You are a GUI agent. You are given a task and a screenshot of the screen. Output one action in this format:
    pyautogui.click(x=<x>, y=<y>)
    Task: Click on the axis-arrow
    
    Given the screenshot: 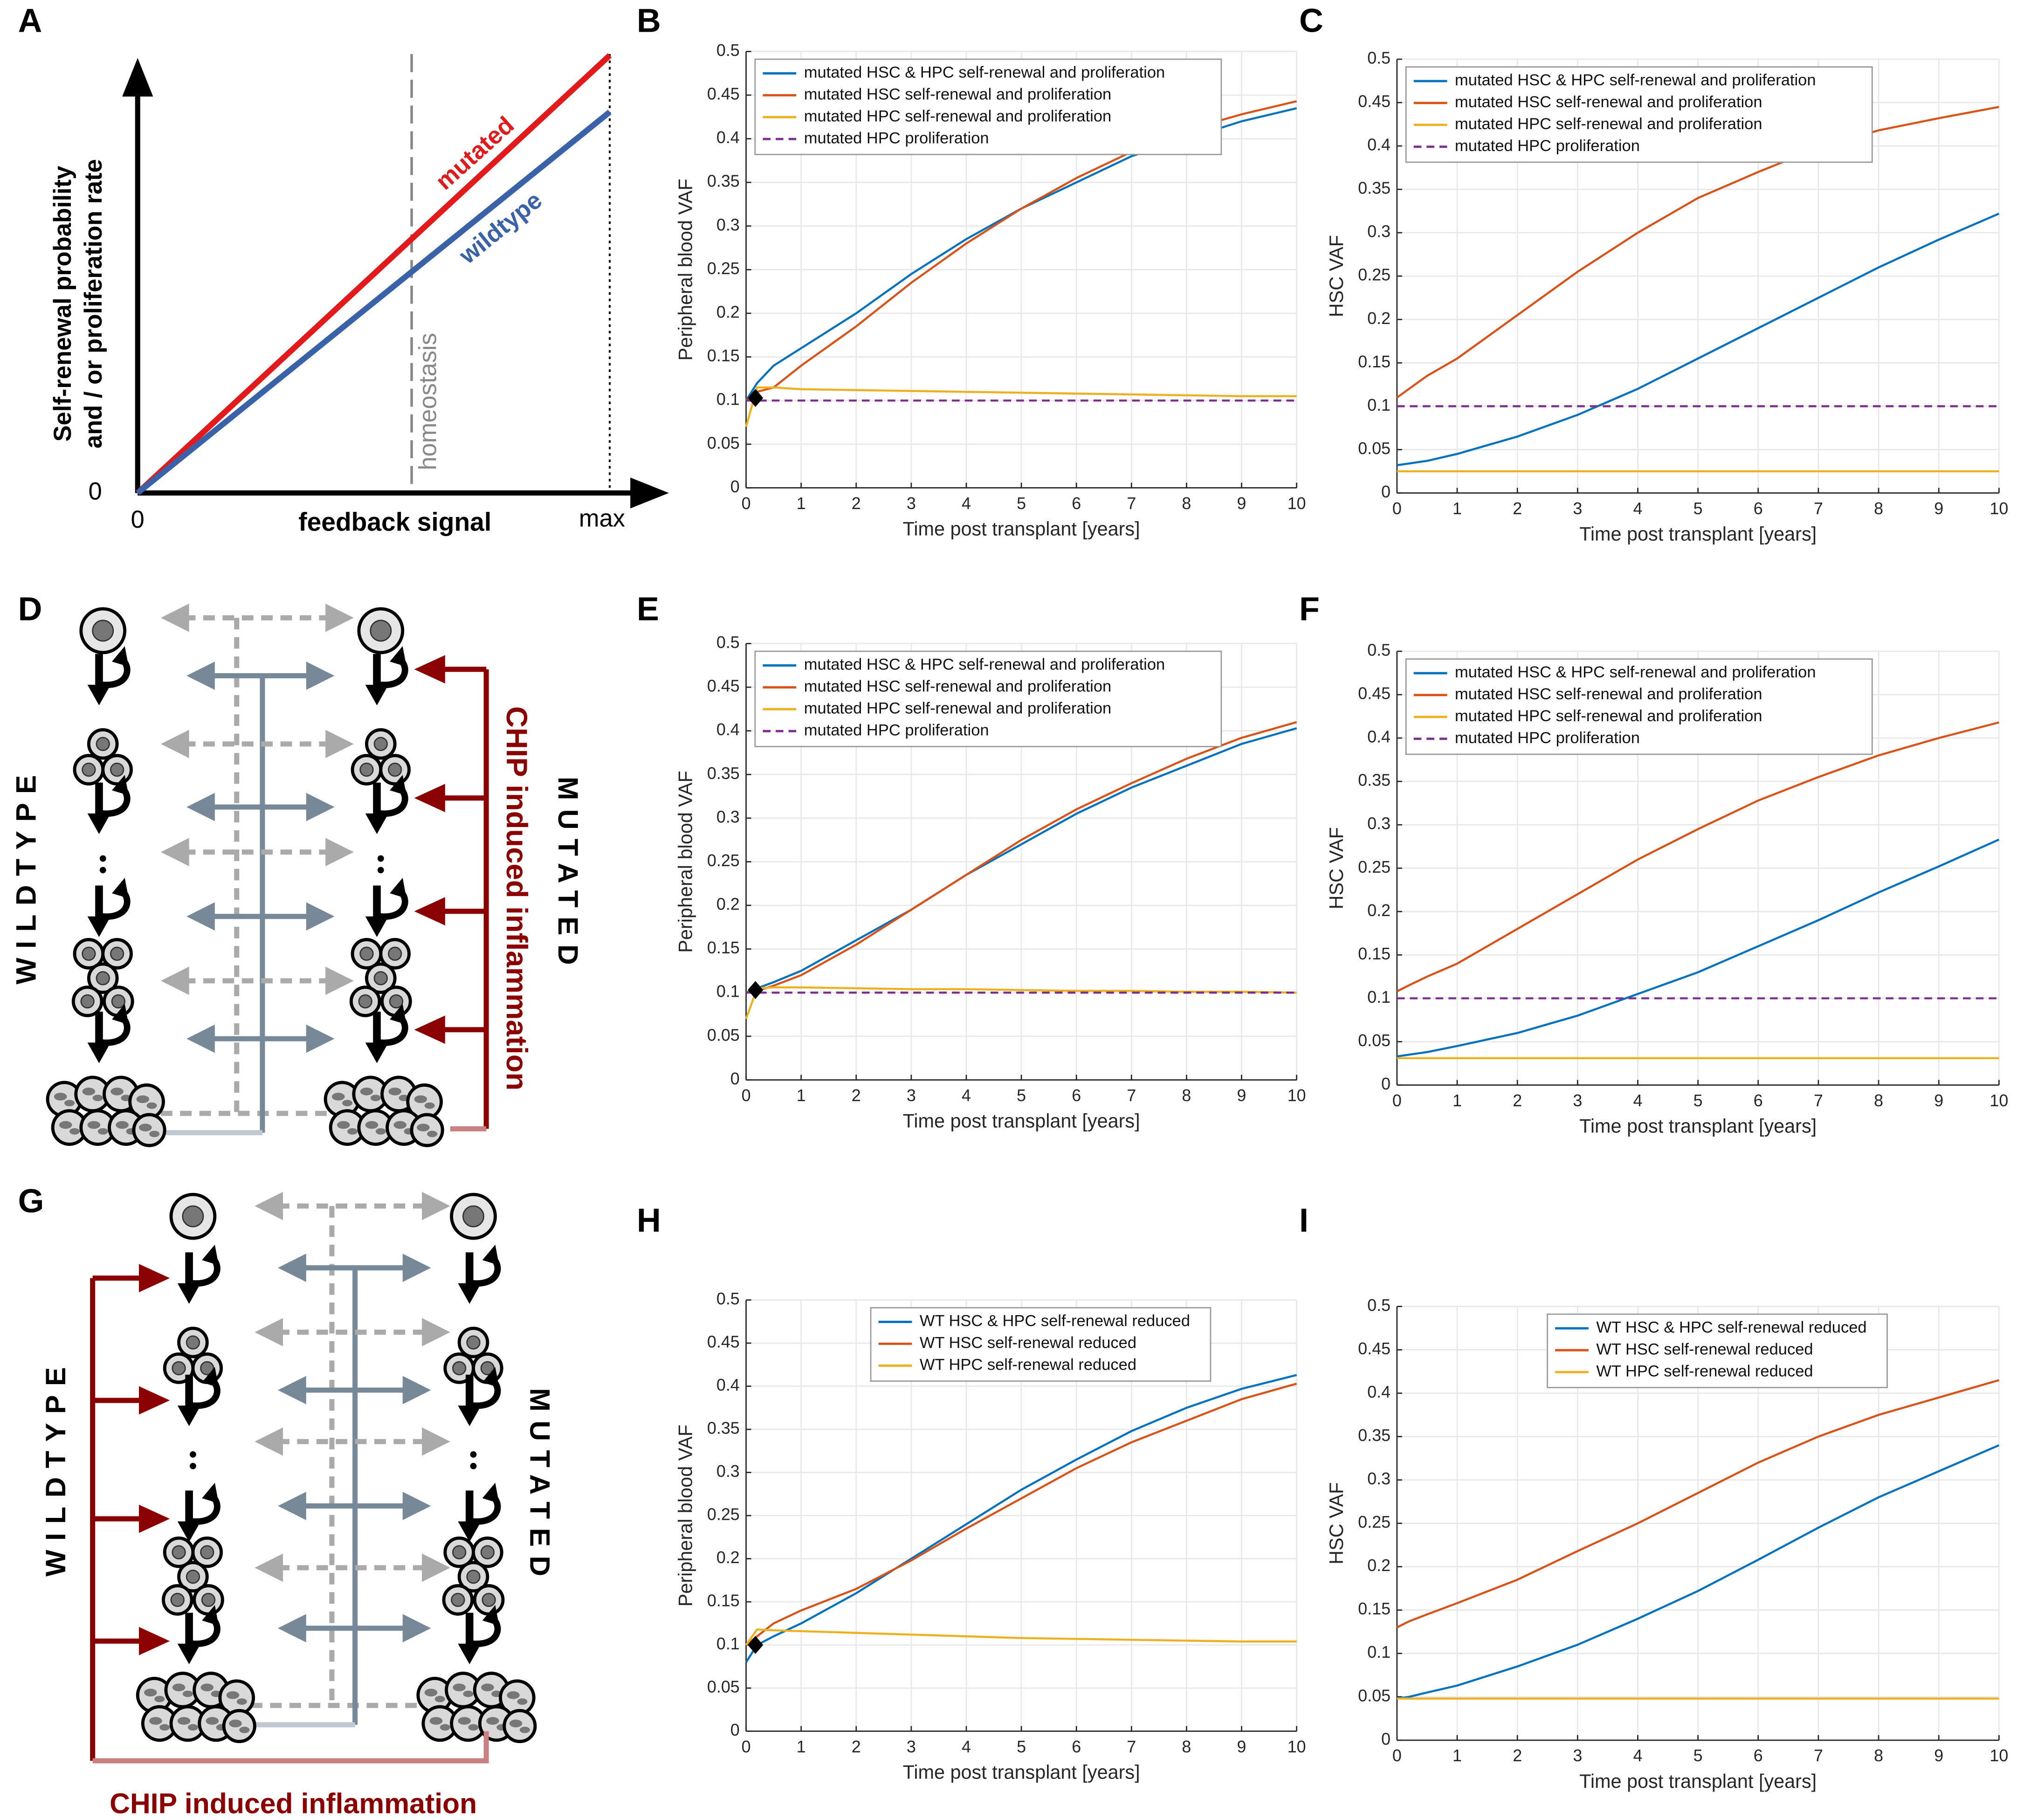 What is the action you would take?
    pyautogui.click(x=650, y=493)
    